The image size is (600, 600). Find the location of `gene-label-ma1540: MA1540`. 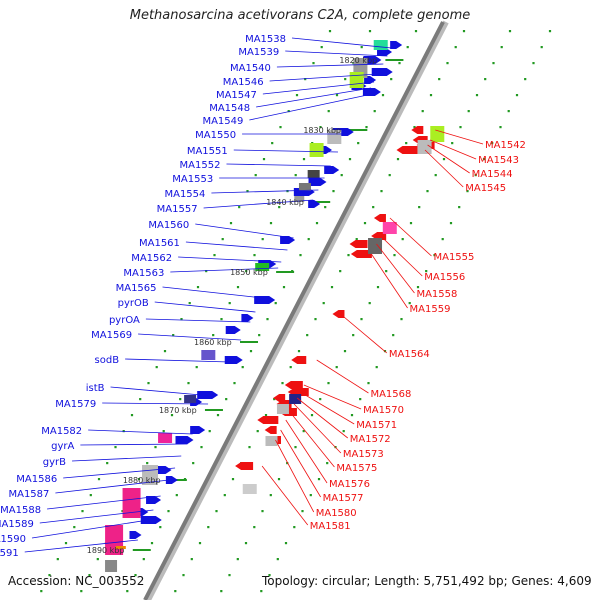

gene-label-ma1540: MA1540 is located at coordinates (250, 68).